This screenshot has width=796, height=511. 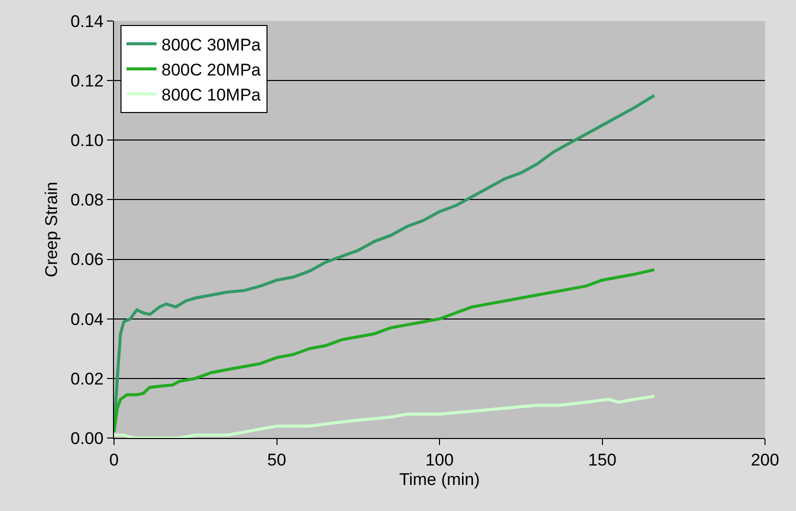 I want to click on x-axis-title: Time (min), so click(x=439, y=479).